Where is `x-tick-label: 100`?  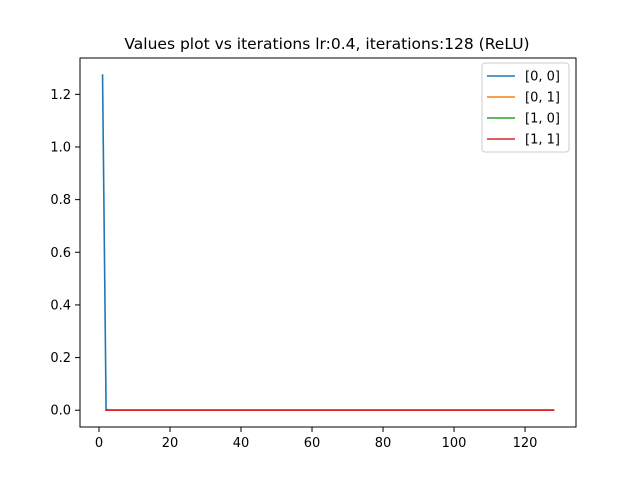 x-tick-label: 100 is located at coordinates (454, 443).